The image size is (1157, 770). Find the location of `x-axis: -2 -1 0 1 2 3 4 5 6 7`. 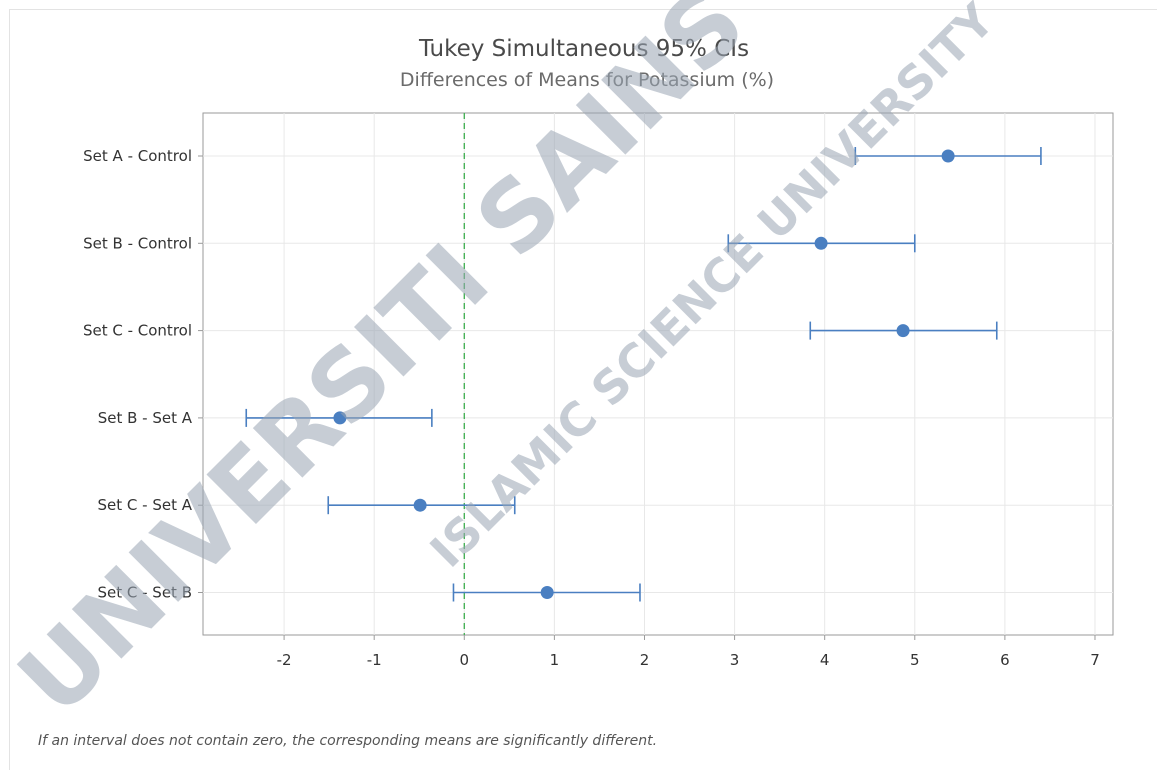

x-axis: -2 -1 0 1 2 3 4 5 6 7 is located at coordinates (688, 652).